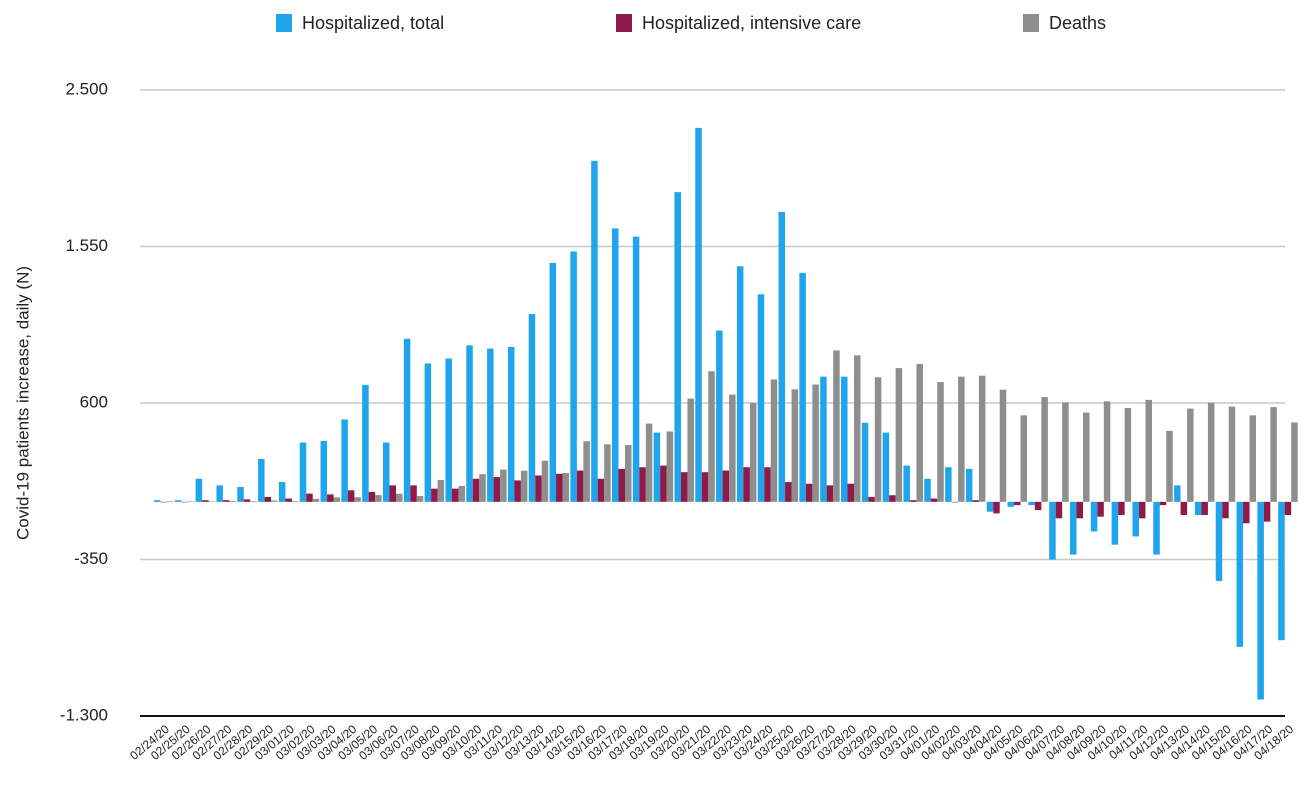 This screenshot has width=1314, height=790. I want to click on y-tick-label: -350, so click(91, 558).